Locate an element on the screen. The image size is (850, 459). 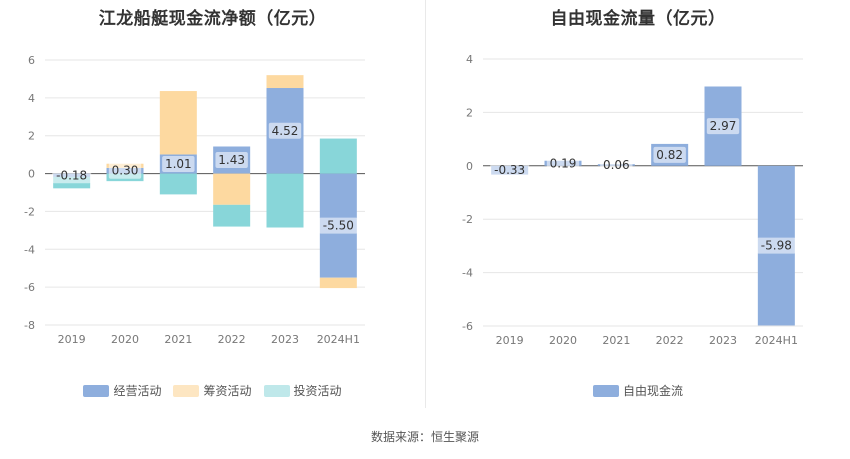
data-label: -5.50 is located at coordinates (338, 226).